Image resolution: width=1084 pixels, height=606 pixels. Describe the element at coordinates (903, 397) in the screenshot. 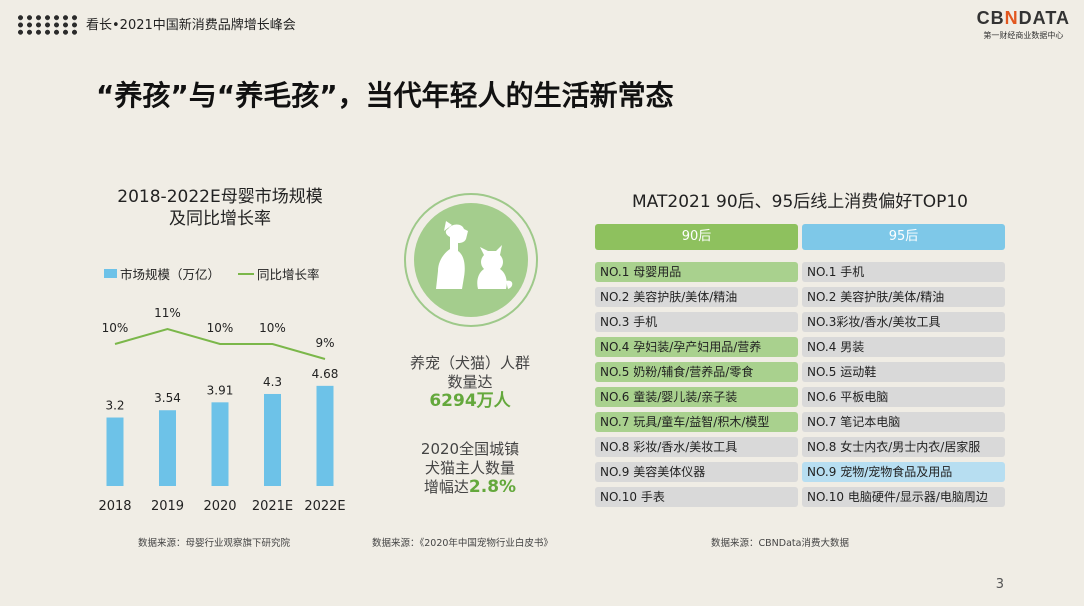

I see `ranking-95s-item: NO.6 平板电脑` at that location.